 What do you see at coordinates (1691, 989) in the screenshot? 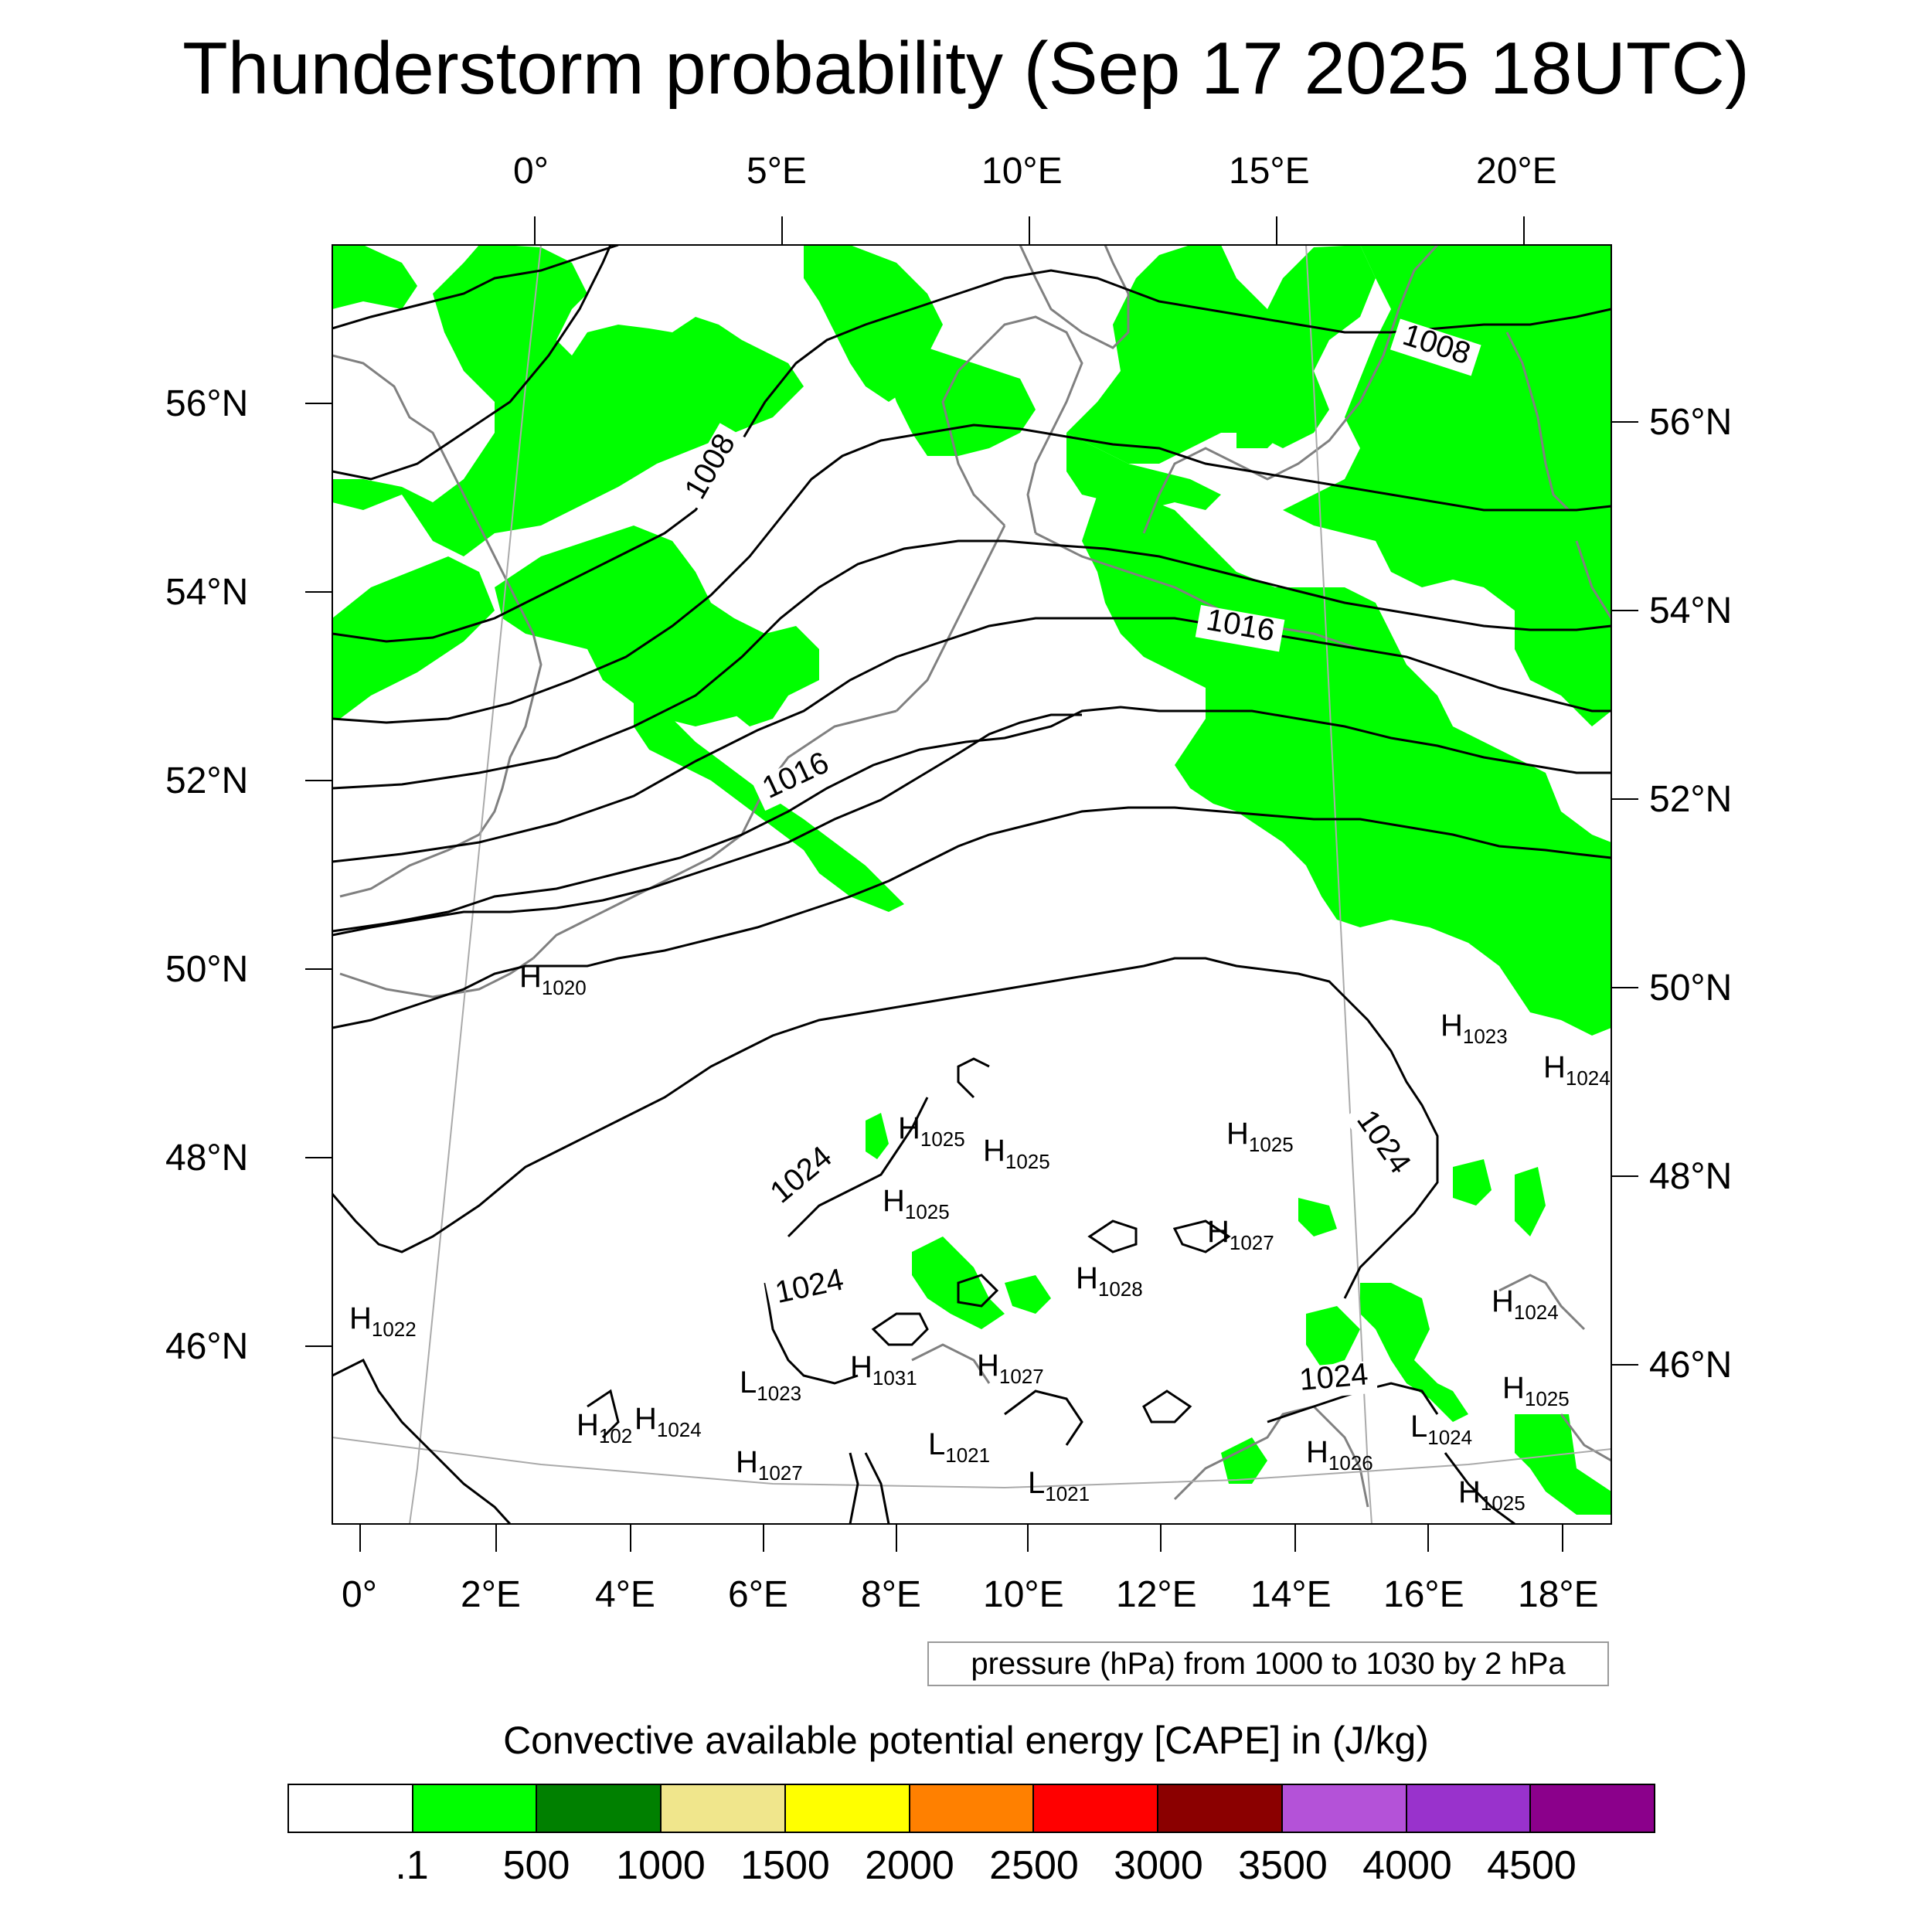
I see `right-lat-label: 50°N` at bounding box center [1691, 989].